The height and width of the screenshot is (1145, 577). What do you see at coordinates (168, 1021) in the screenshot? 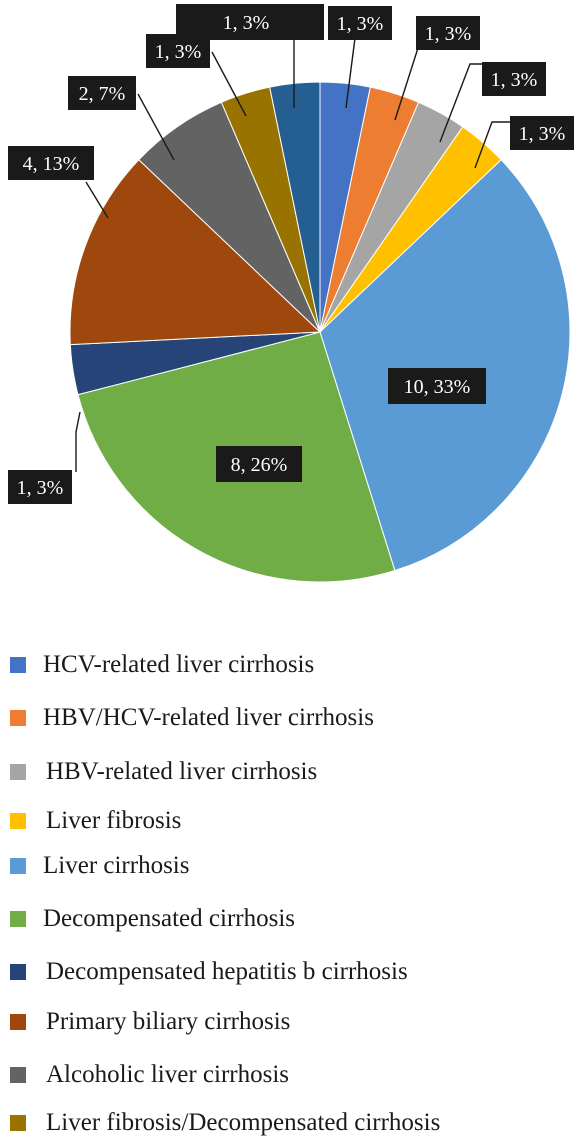
I see `legend-label: Primary biliary cirrhosis` at bounding box center [168, 1021].